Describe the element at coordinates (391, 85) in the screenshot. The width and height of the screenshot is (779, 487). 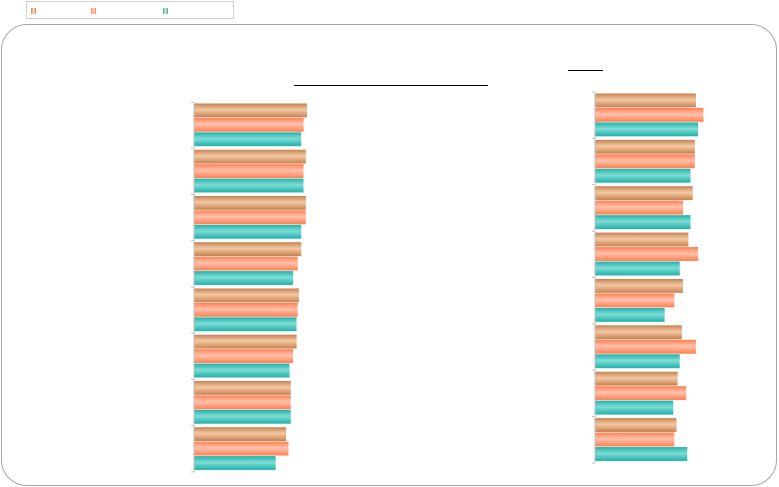
I see `title-underline` at that location.